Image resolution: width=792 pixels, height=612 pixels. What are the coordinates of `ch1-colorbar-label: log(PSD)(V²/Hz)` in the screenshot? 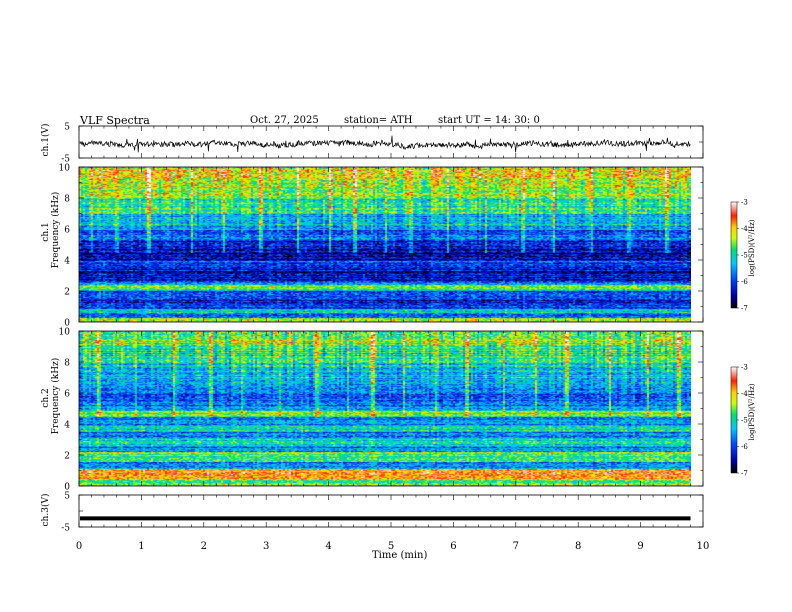 It's located at (752, 248).